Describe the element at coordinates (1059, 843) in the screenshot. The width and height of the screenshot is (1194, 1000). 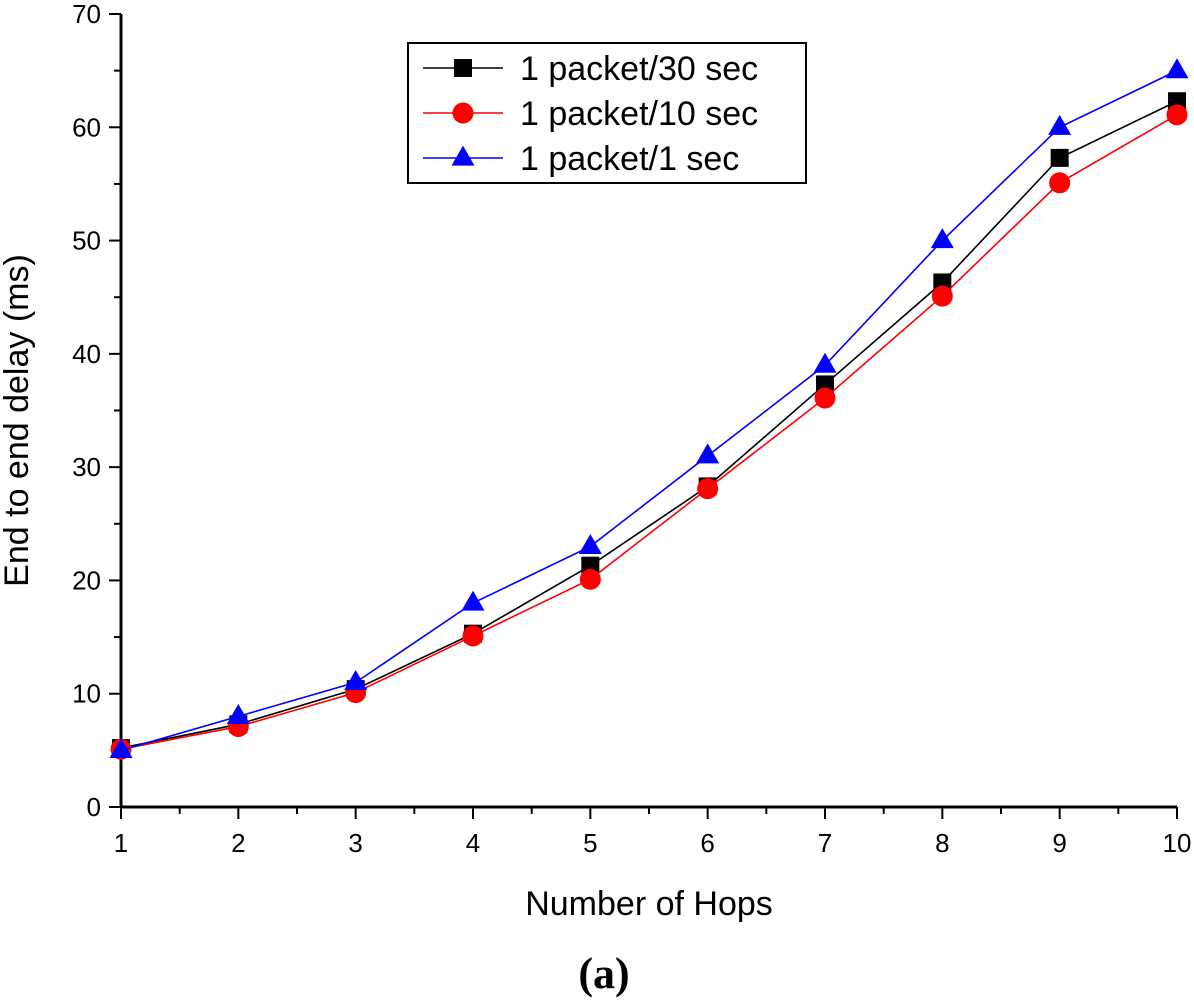
I see `x-tick-label: 9` at that location.